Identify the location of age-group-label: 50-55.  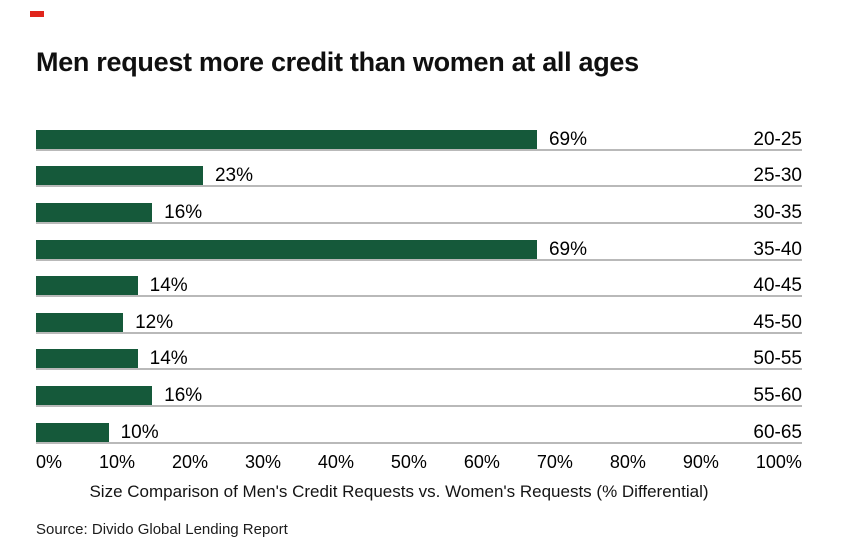
(777, 359).